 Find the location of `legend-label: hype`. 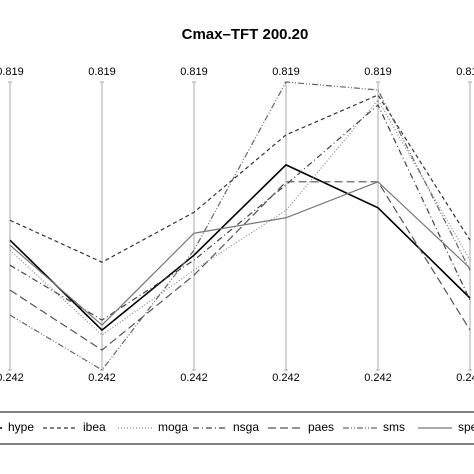

legend-label: hype is located at coordinates (21, 427).